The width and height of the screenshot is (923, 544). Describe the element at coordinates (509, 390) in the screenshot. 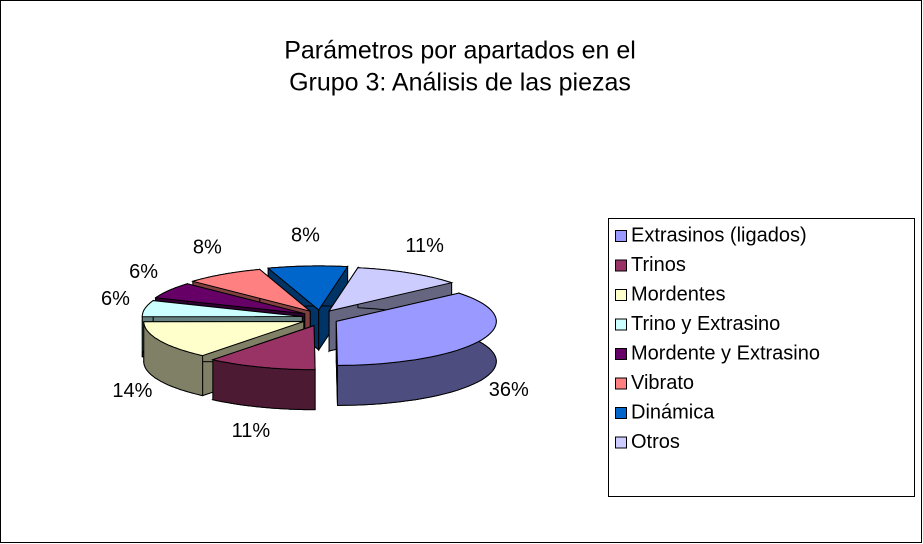

I see `data-label: 36%` at that location.